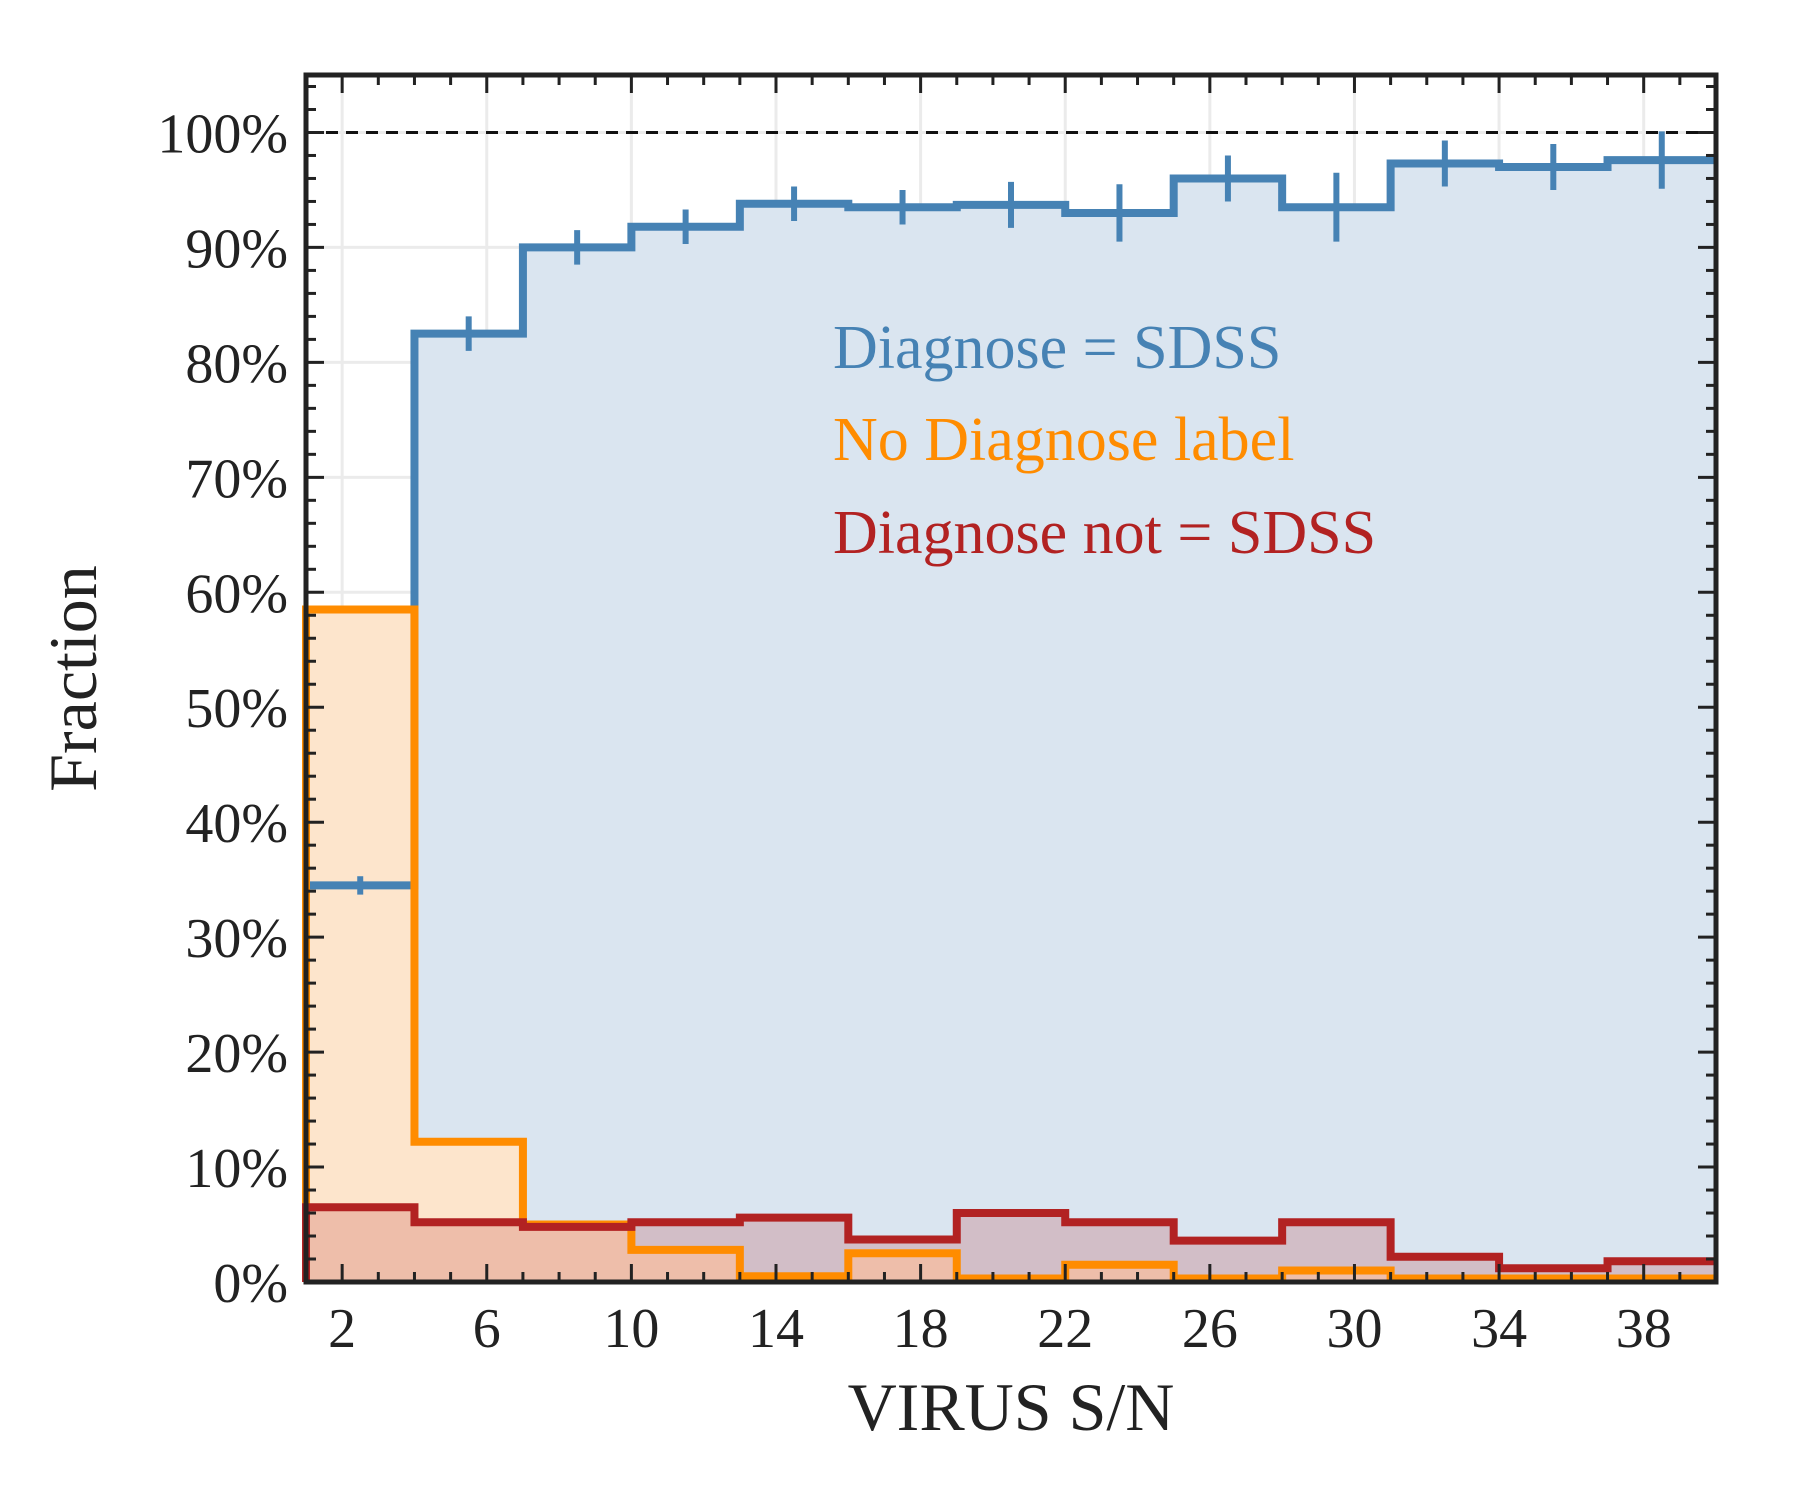  What do you see at coordinates (236, 1054) in the screenshot?
I see `y-tick-label-20: 20%` at bounding box center [236, 1054].